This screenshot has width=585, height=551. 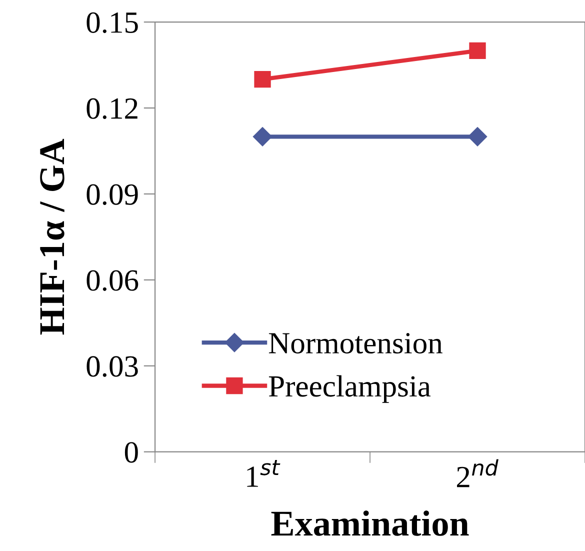 I want to click on x-tick-label: 1$^{st}$, so click(x=263, y=473).